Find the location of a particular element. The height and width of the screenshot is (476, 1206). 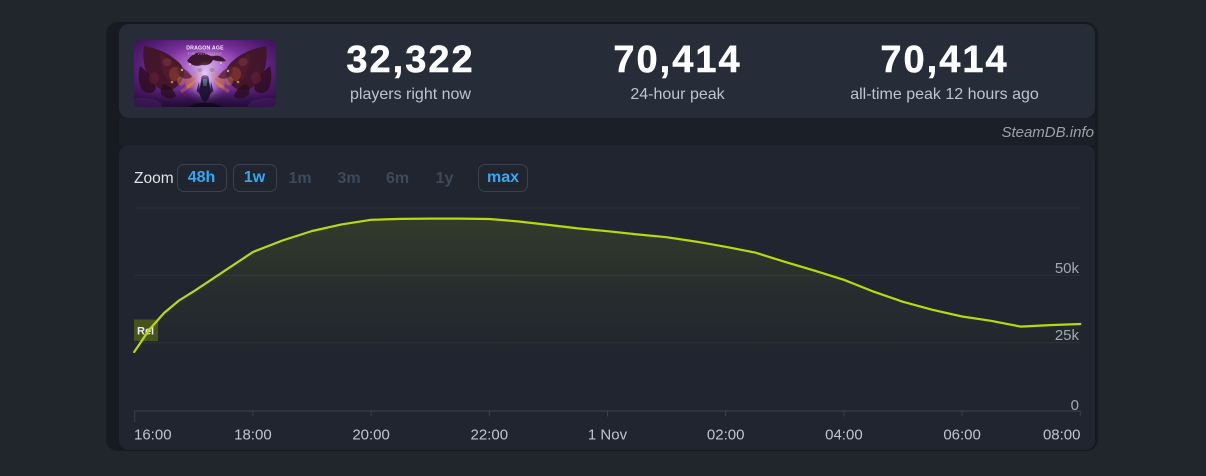

svg-text: 25k is located at coordinates (1067, 335).